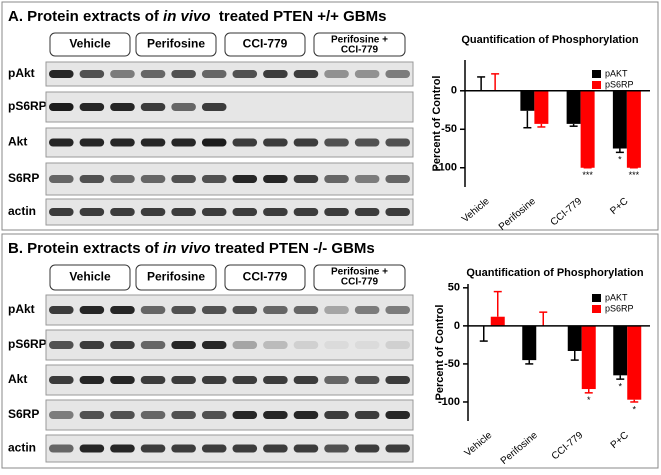 The height and width of the screenshot is (475, 661). Describe the element at coordinates (449, 402) in the screenshot. I see `y-tick-label: -100` at that location.